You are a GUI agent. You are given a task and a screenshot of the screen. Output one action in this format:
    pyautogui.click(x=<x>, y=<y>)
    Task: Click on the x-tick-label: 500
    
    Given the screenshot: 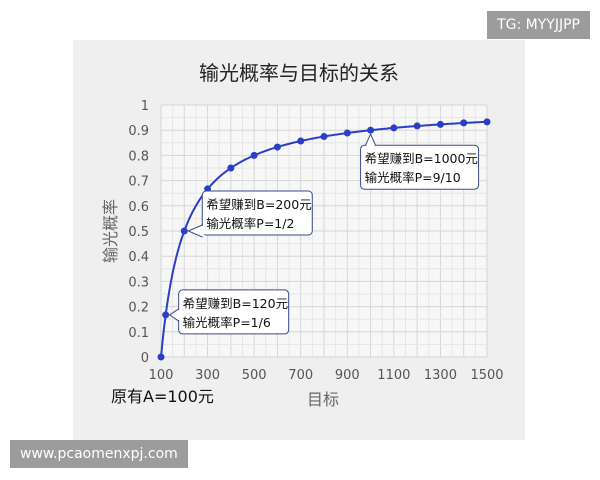 What is the action you would take?
    pyautogui.click(x=254, y=375)
    